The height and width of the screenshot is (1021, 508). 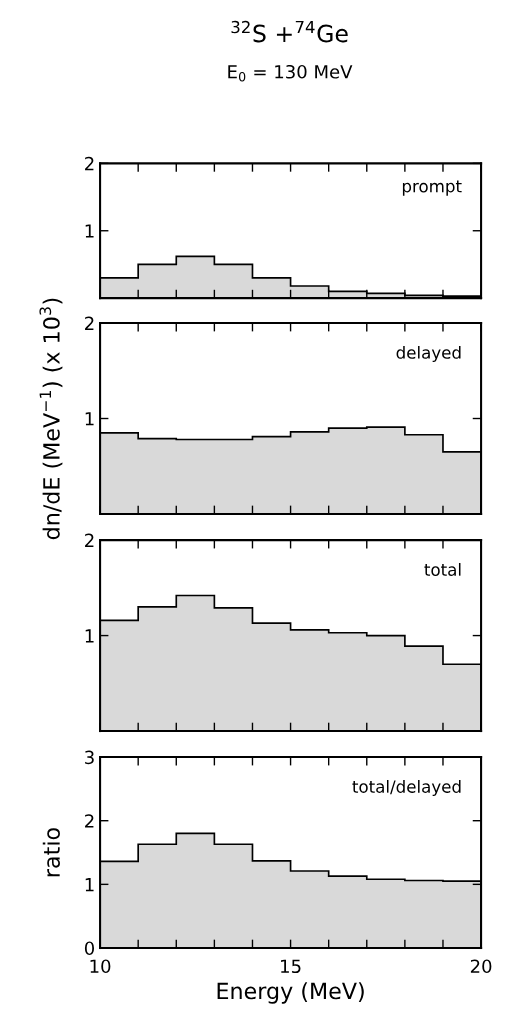 I want to click on y-axis-title: dn/dE (MeV$^{−1}$) (x 10$^{3}$), so click(x=51, y=419).